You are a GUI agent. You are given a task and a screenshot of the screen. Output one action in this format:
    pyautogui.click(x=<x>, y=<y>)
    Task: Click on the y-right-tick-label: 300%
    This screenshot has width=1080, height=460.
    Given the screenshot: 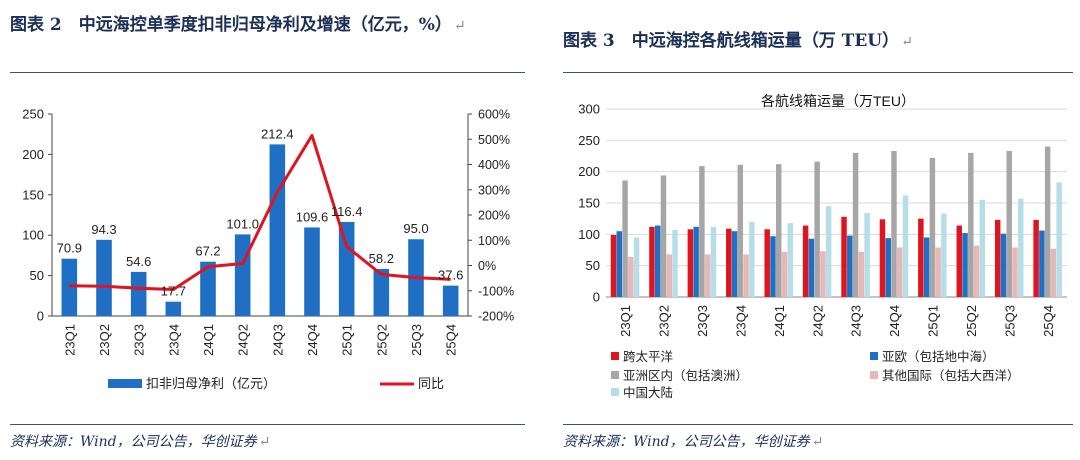 What is the action you would take?
    pyautogui.click(x=494, y=190)
    